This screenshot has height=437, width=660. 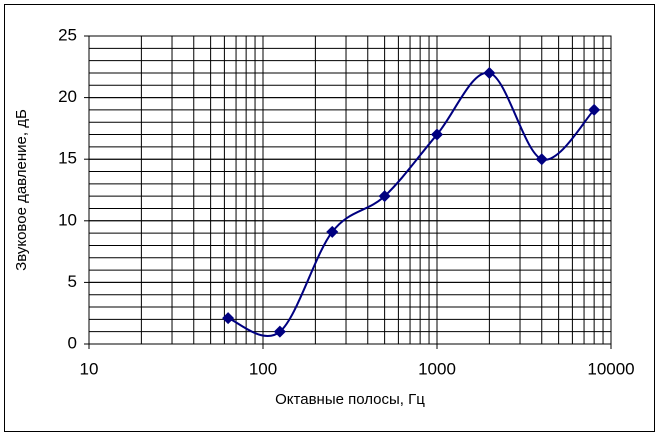 What do you see at coordinates (67, 219) in the screenshot?
I see `y-tick-label: 10` at bounding box center [67, 219].